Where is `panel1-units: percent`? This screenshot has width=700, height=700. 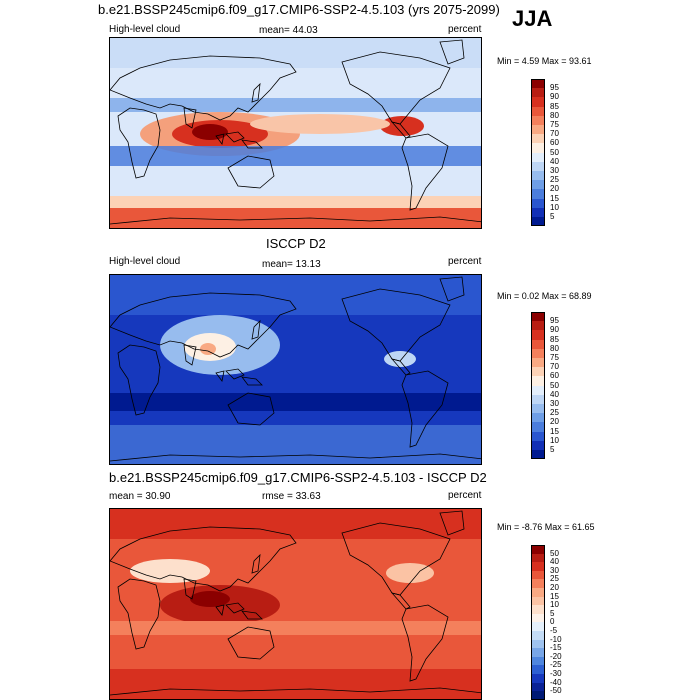
panel1-units: percent is located at coordinates (465, 29).